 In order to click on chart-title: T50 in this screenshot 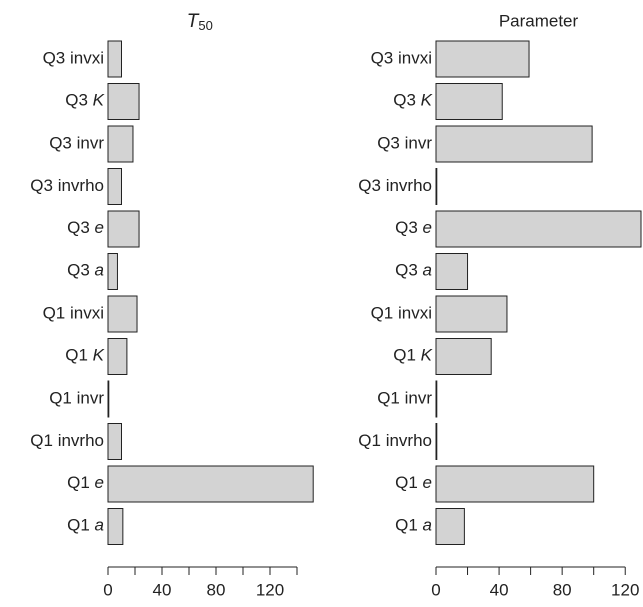, I will do `click(200, 22)`.